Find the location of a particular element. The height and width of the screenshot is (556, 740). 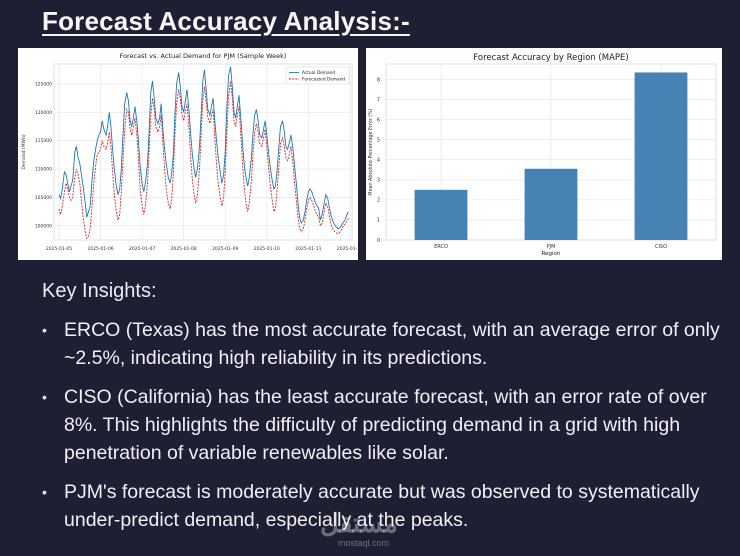

y-tick-label: 4 is located at coordinates (378, 161).